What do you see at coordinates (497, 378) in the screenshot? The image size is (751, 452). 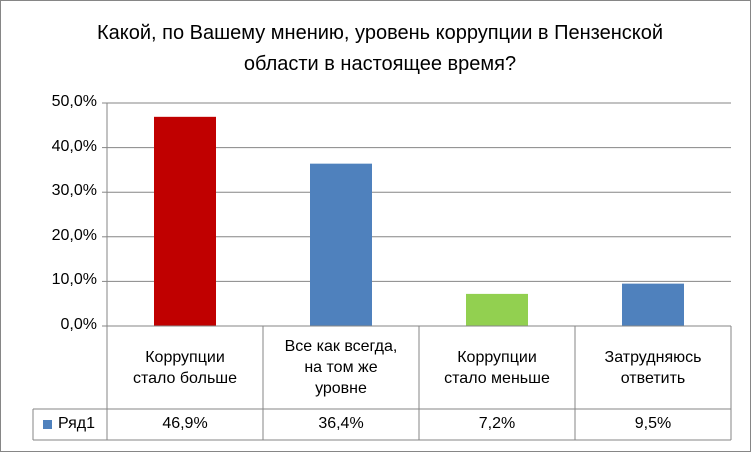 I see `category-label-line: стало меньше` at bounding box center [497, 378].